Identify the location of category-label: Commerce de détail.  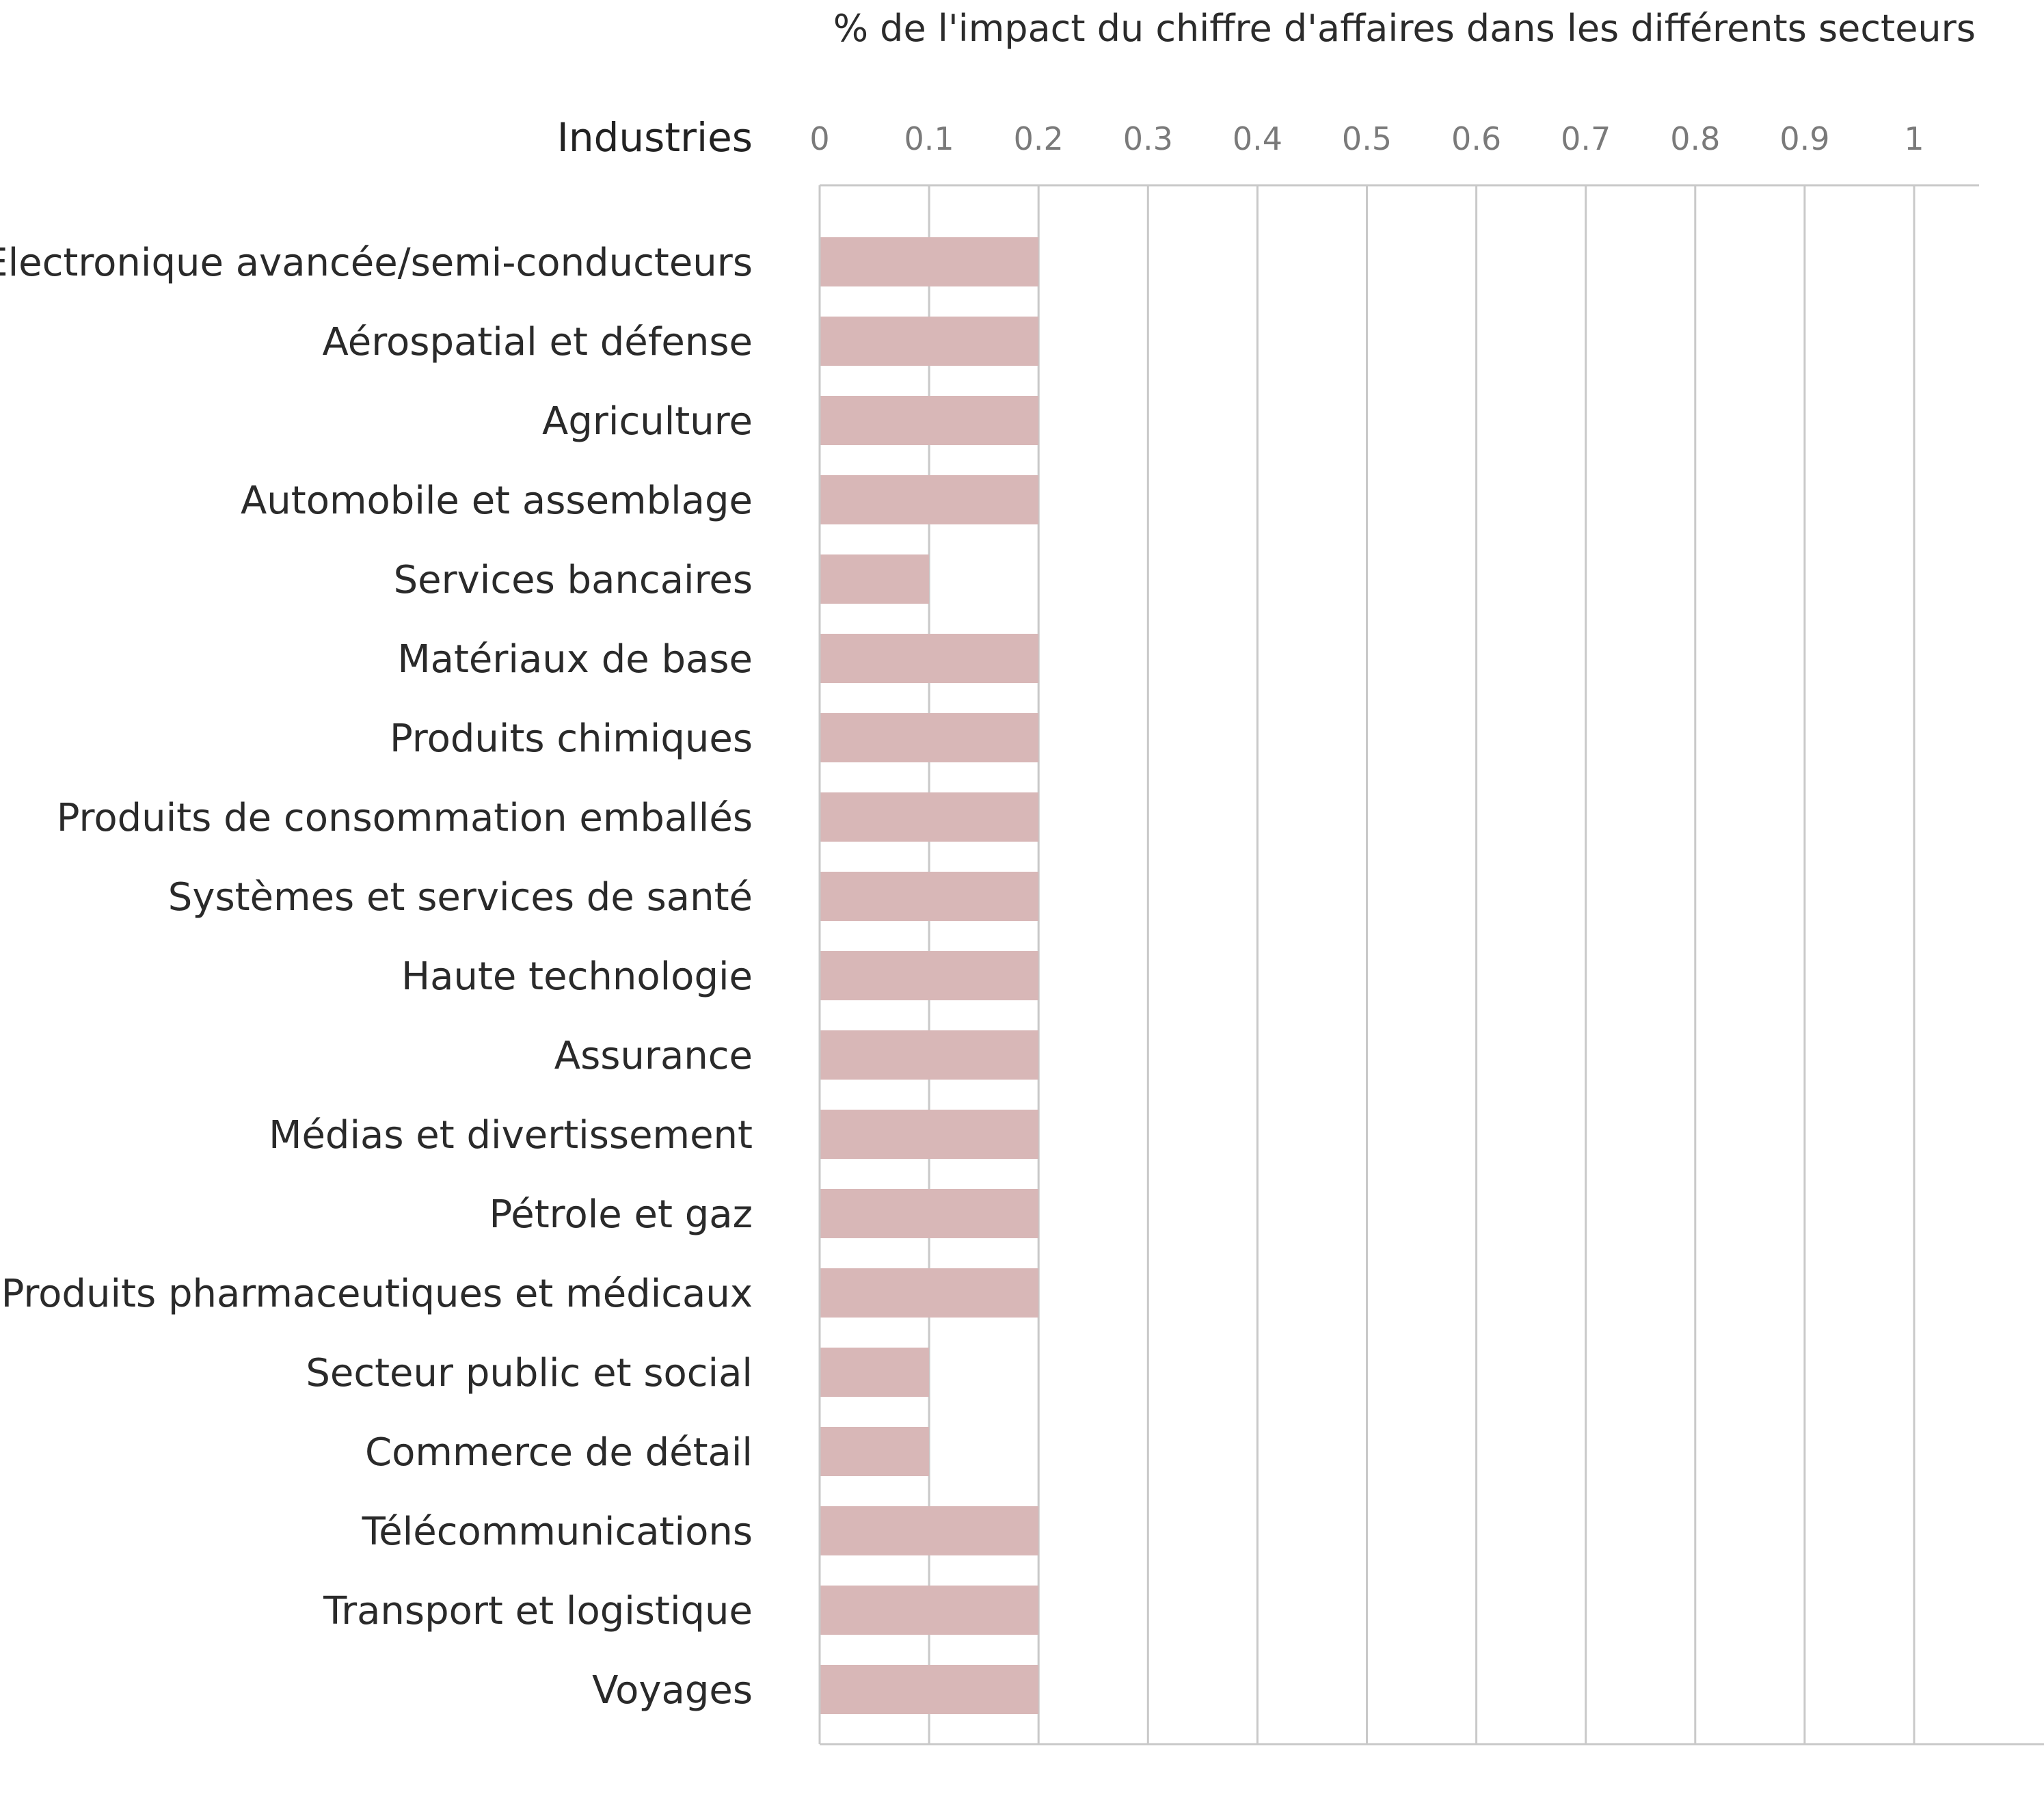
(559, 1452).